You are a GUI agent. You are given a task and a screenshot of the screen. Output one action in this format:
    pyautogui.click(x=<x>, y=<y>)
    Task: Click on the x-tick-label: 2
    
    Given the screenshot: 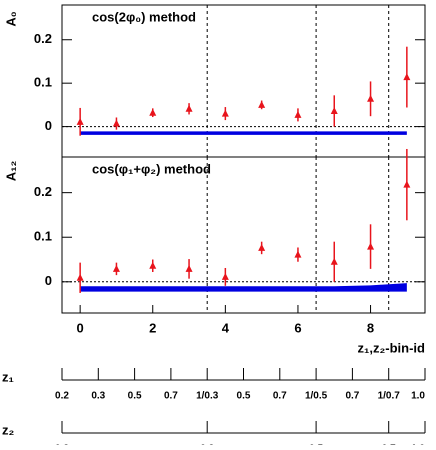 What is the action you would take?
    pyautogui.click(x=152, y=327)
    